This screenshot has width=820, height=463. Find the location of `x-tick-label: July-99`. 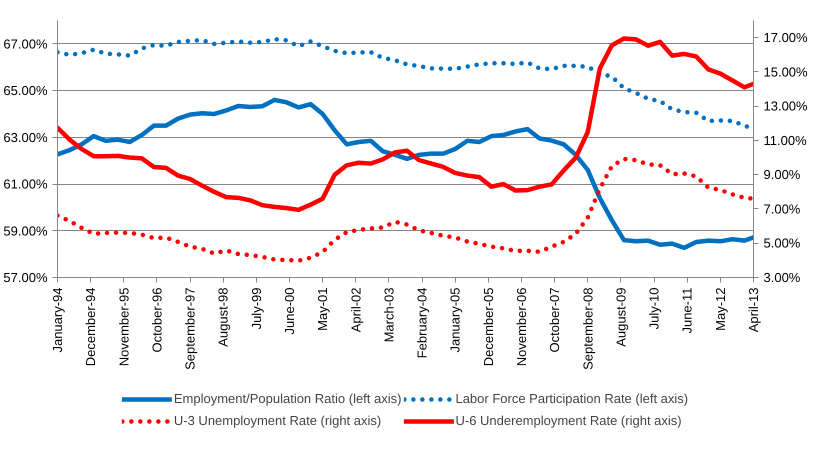

x-tick-label: July-99 is located at coordinates (256, 308).